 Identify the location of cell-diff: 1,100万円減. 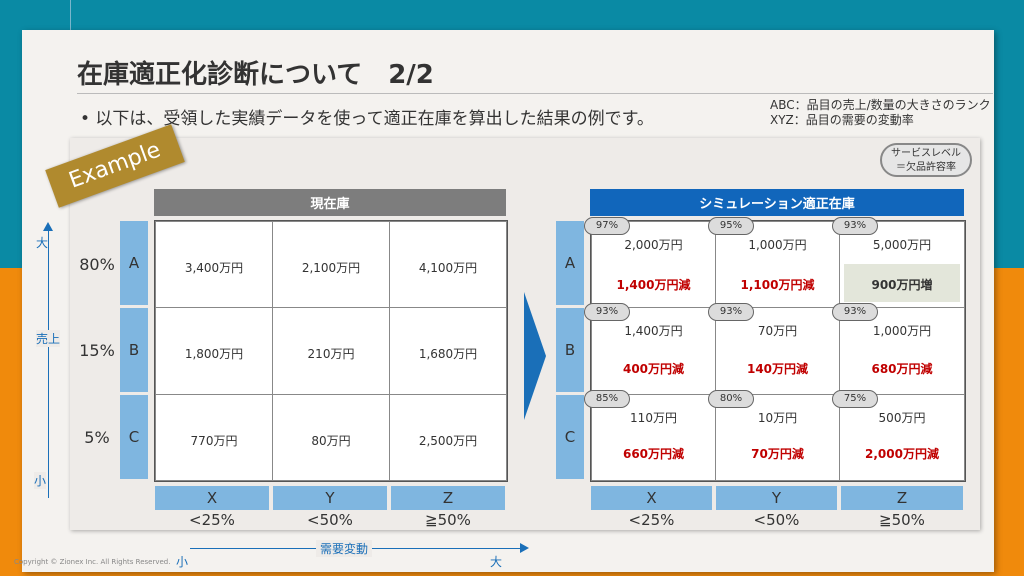
(777, 285).